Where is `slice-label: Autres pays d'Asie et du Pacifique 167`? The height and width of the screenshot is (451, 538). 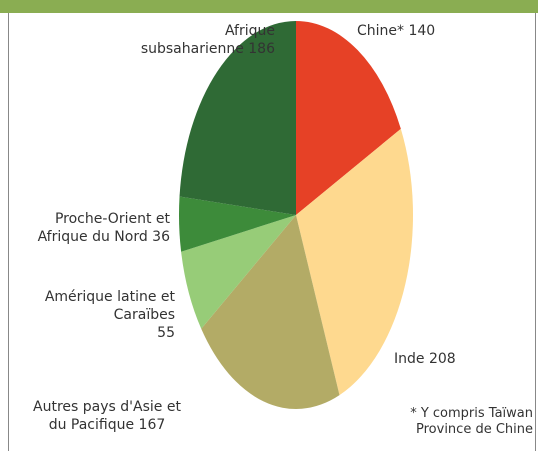
slice-label: Autres pays d'Asie et du Pacifique 167 is located at coordinates (107, 416).